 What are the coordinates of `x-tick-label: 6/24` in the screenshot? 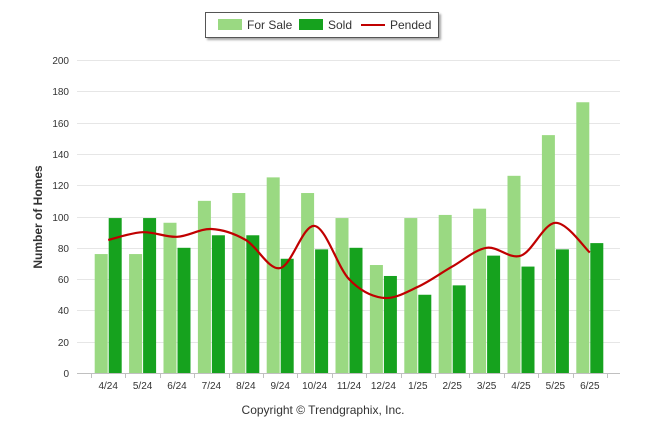 It's located at (177, 386).